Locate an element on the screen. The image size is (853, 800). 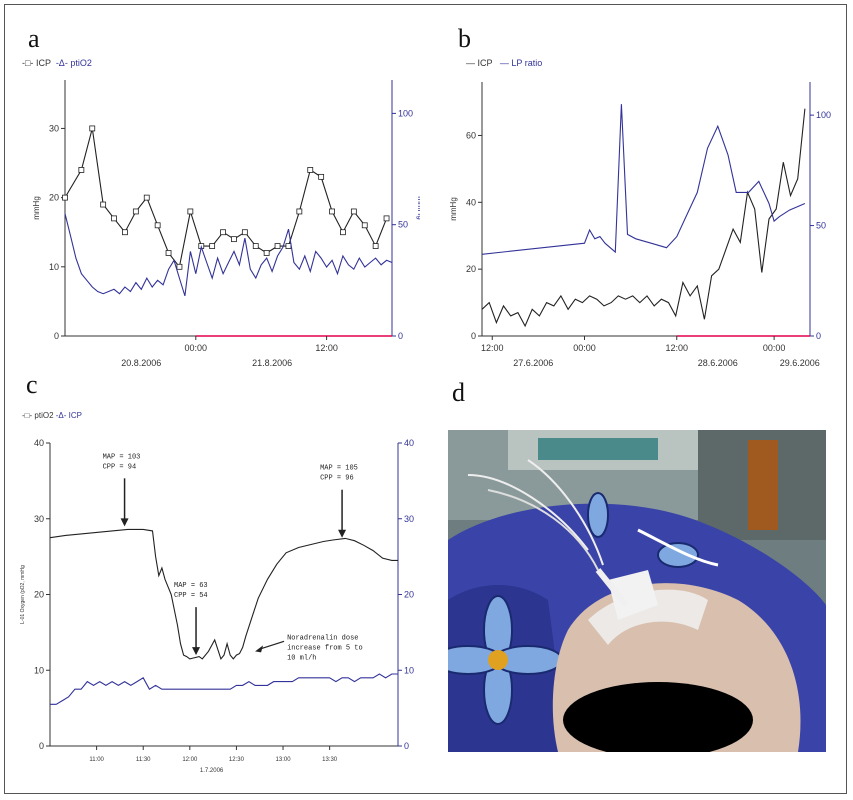
x-tick-label-0: 12:00 is located at coordinates (492, 348).